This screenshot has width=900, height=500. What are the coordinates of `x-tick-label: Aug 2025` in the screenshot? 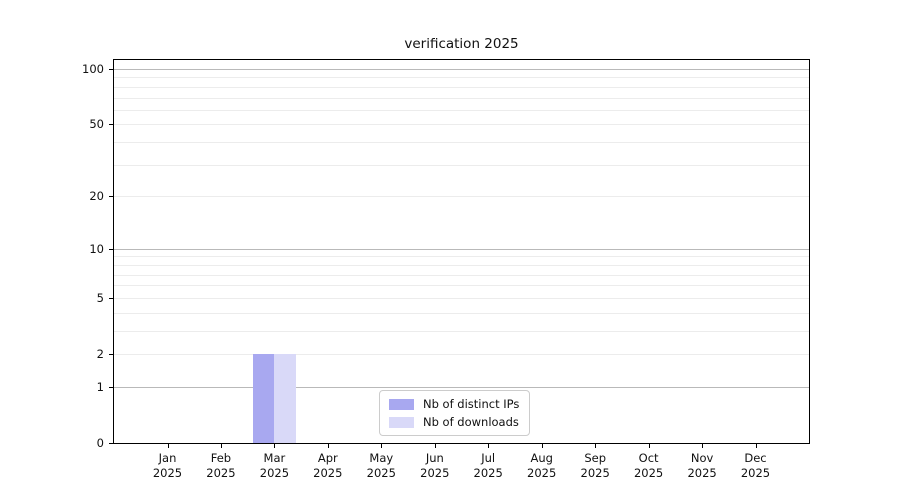 It's located at (542, 466).